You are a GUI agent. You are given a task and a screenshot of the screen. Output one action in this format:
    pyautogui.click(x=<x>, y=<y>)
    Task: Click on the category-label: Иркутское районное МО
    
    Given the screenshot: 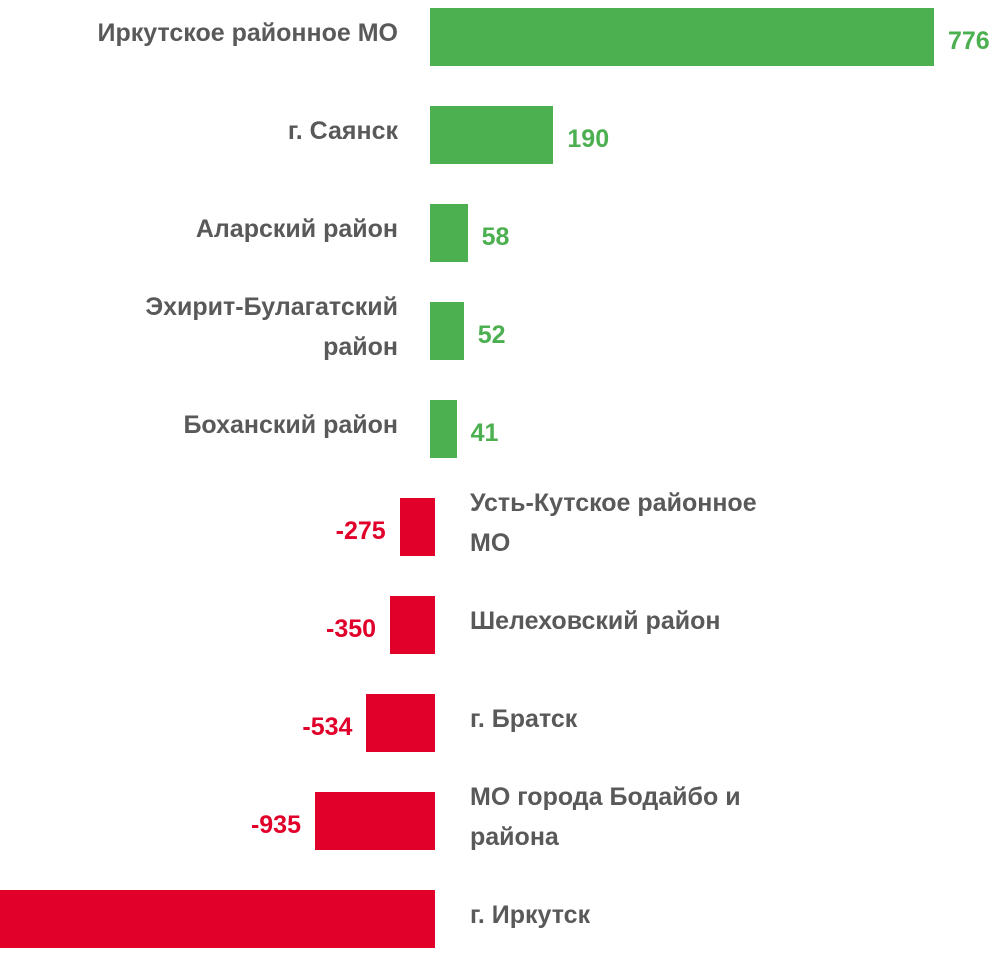 What is the action you would take?
    pyautogui.click(x=248, y=33)
    